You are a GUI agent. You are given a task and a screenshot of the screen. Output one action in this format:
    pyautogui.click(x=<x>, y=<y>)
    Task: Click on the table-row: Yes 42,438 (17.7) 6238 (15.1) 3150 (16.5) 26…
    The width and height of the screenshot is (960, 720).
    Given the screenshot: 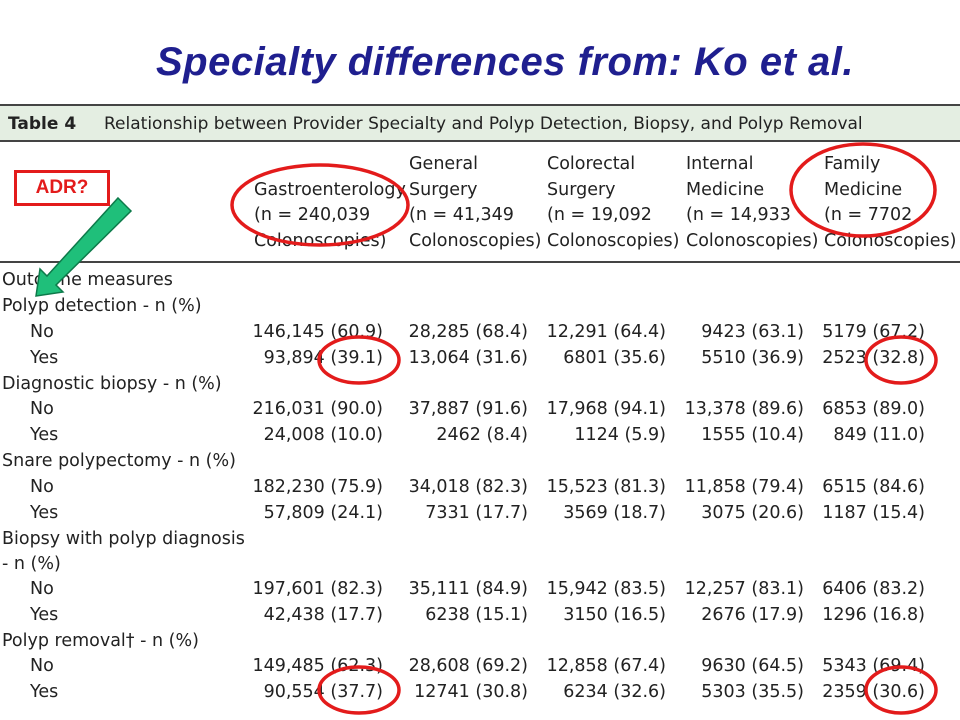 What is the action you would take?
    pyautogui.click(x=480, y=616)
    